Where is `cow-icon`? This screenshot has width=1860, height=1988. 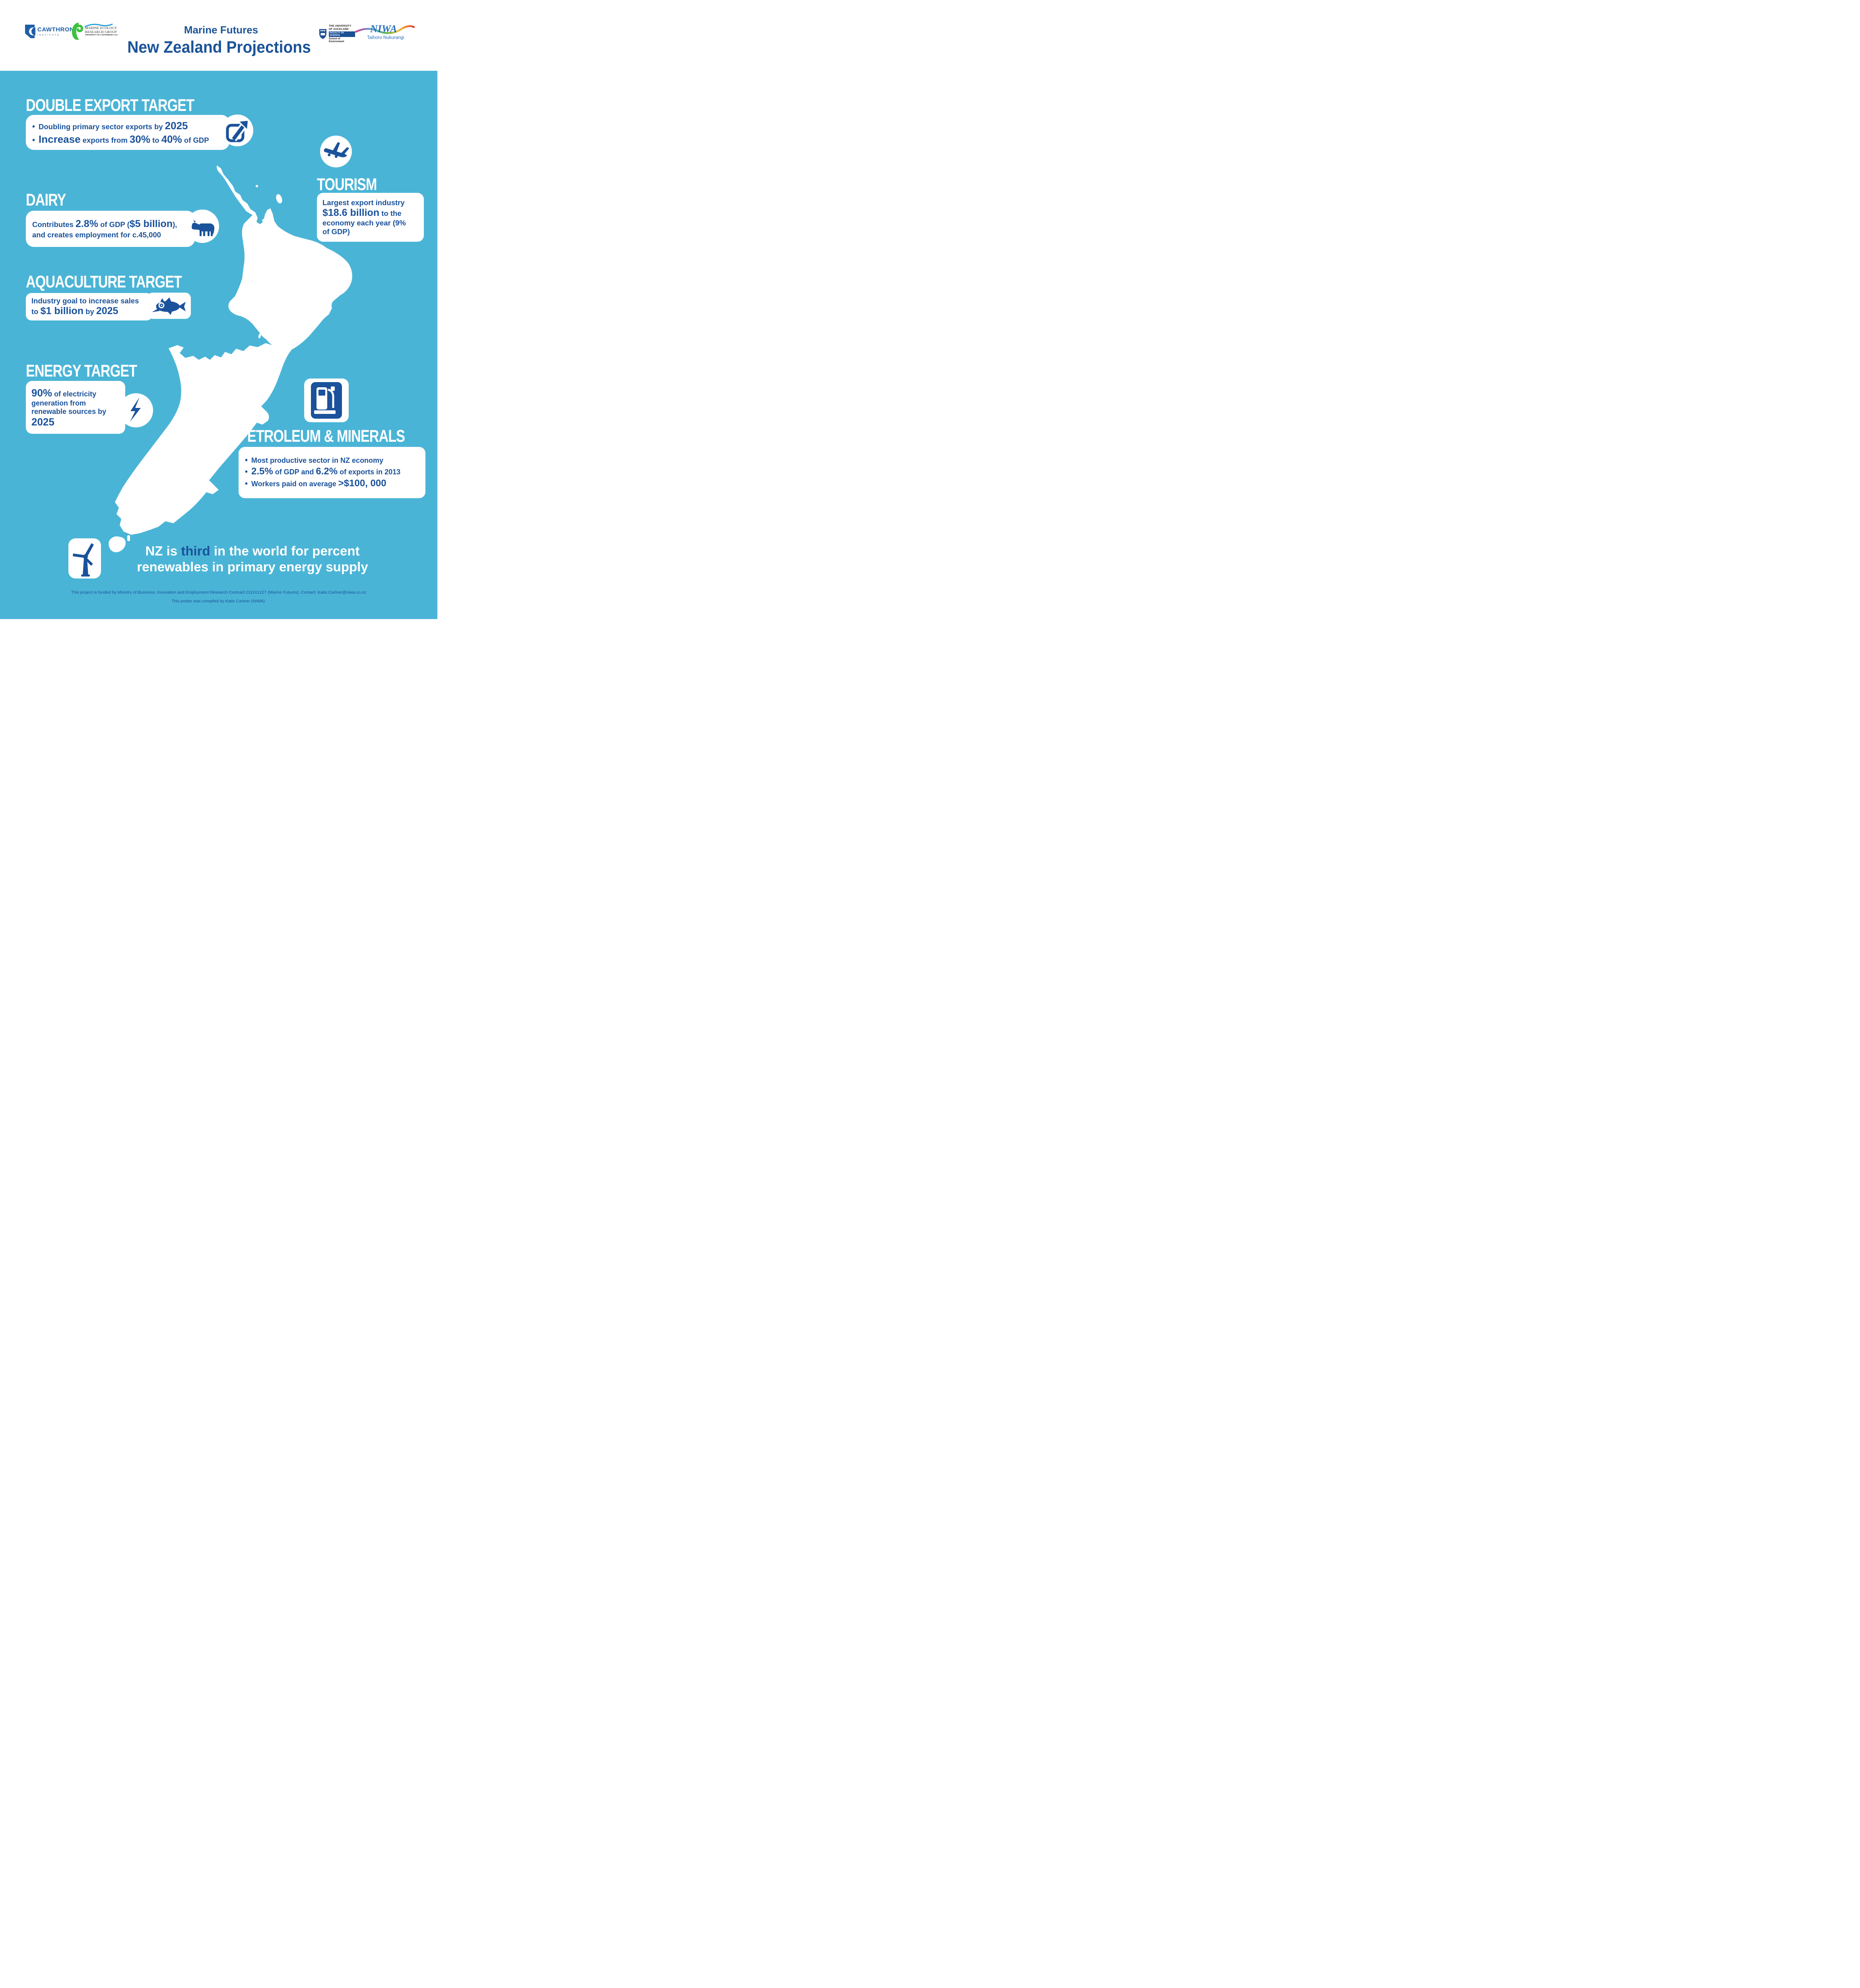 cow-icon is located at coordinates (203, 228).